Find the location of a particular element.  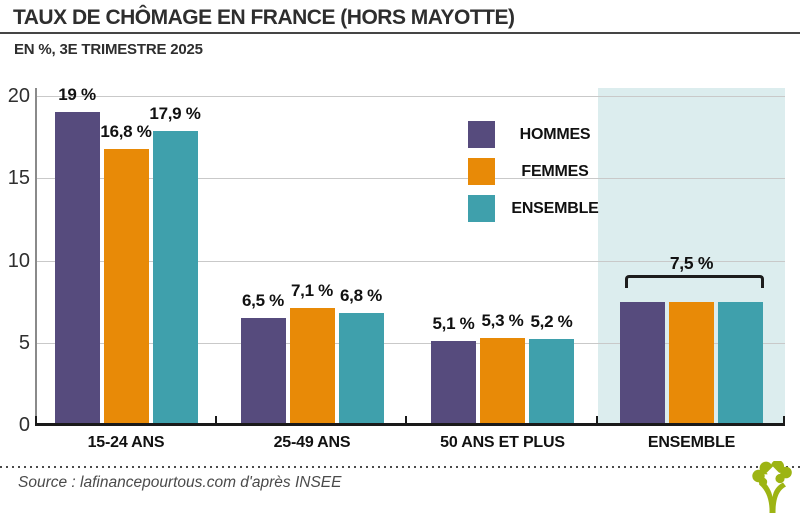

y-axis: 0 5 10 15 20 is located at coordinates (16, 260).